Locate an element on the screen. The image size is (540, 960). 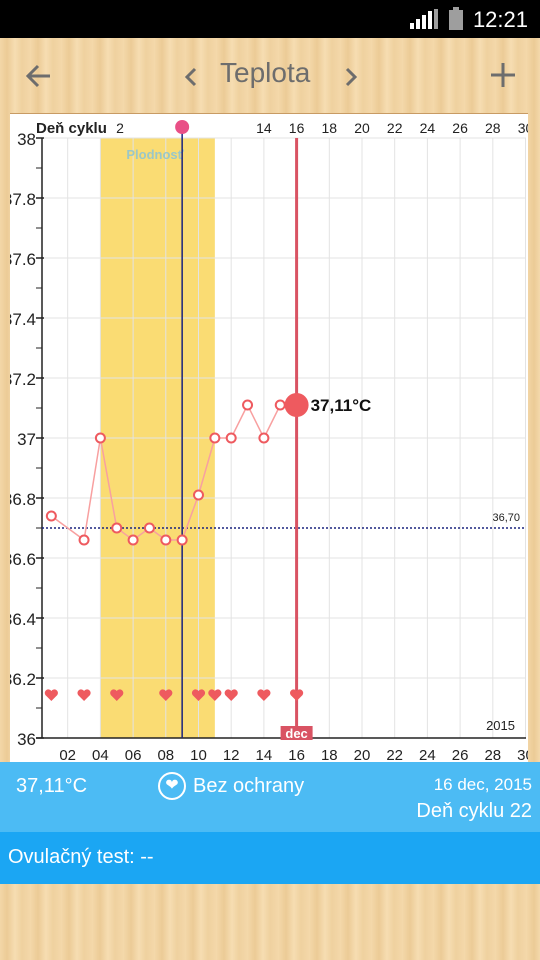
top-tick-label: 22 is located at coordinates (395, 128).